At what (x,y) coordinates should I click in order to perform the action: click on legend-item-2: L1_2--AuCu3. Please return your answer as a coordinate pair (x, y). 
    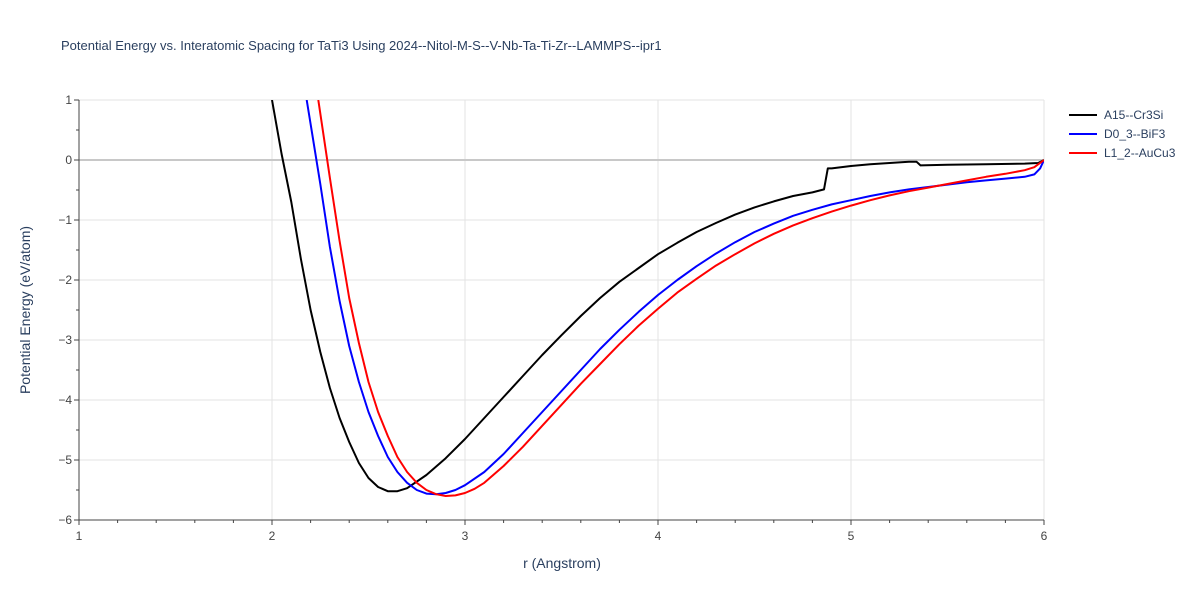
    Looking at the image, I should click on (1122, 153).